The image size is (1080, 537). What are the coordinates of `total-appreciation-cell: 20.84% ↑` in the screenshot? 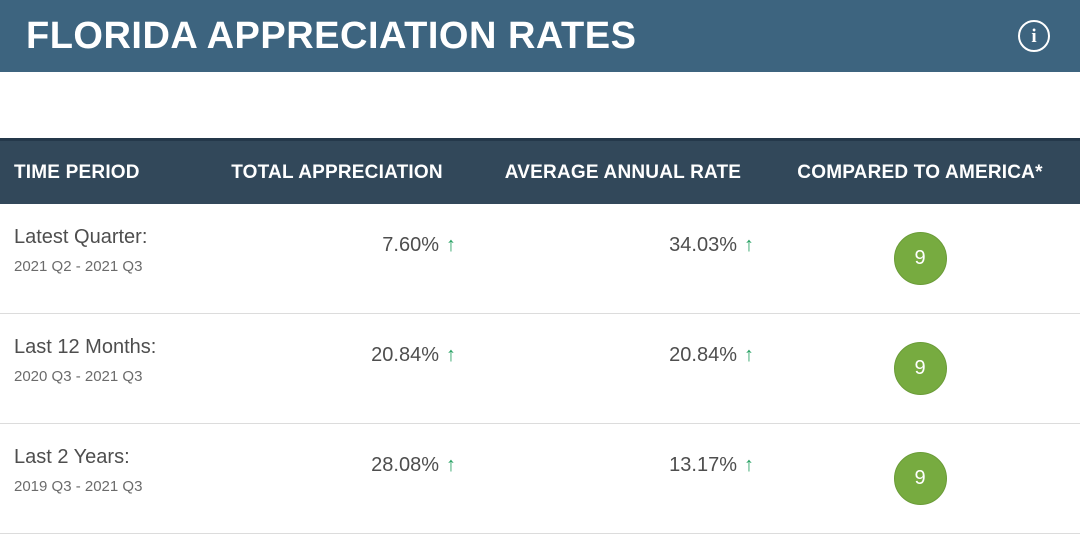 It's located at (337, 368).